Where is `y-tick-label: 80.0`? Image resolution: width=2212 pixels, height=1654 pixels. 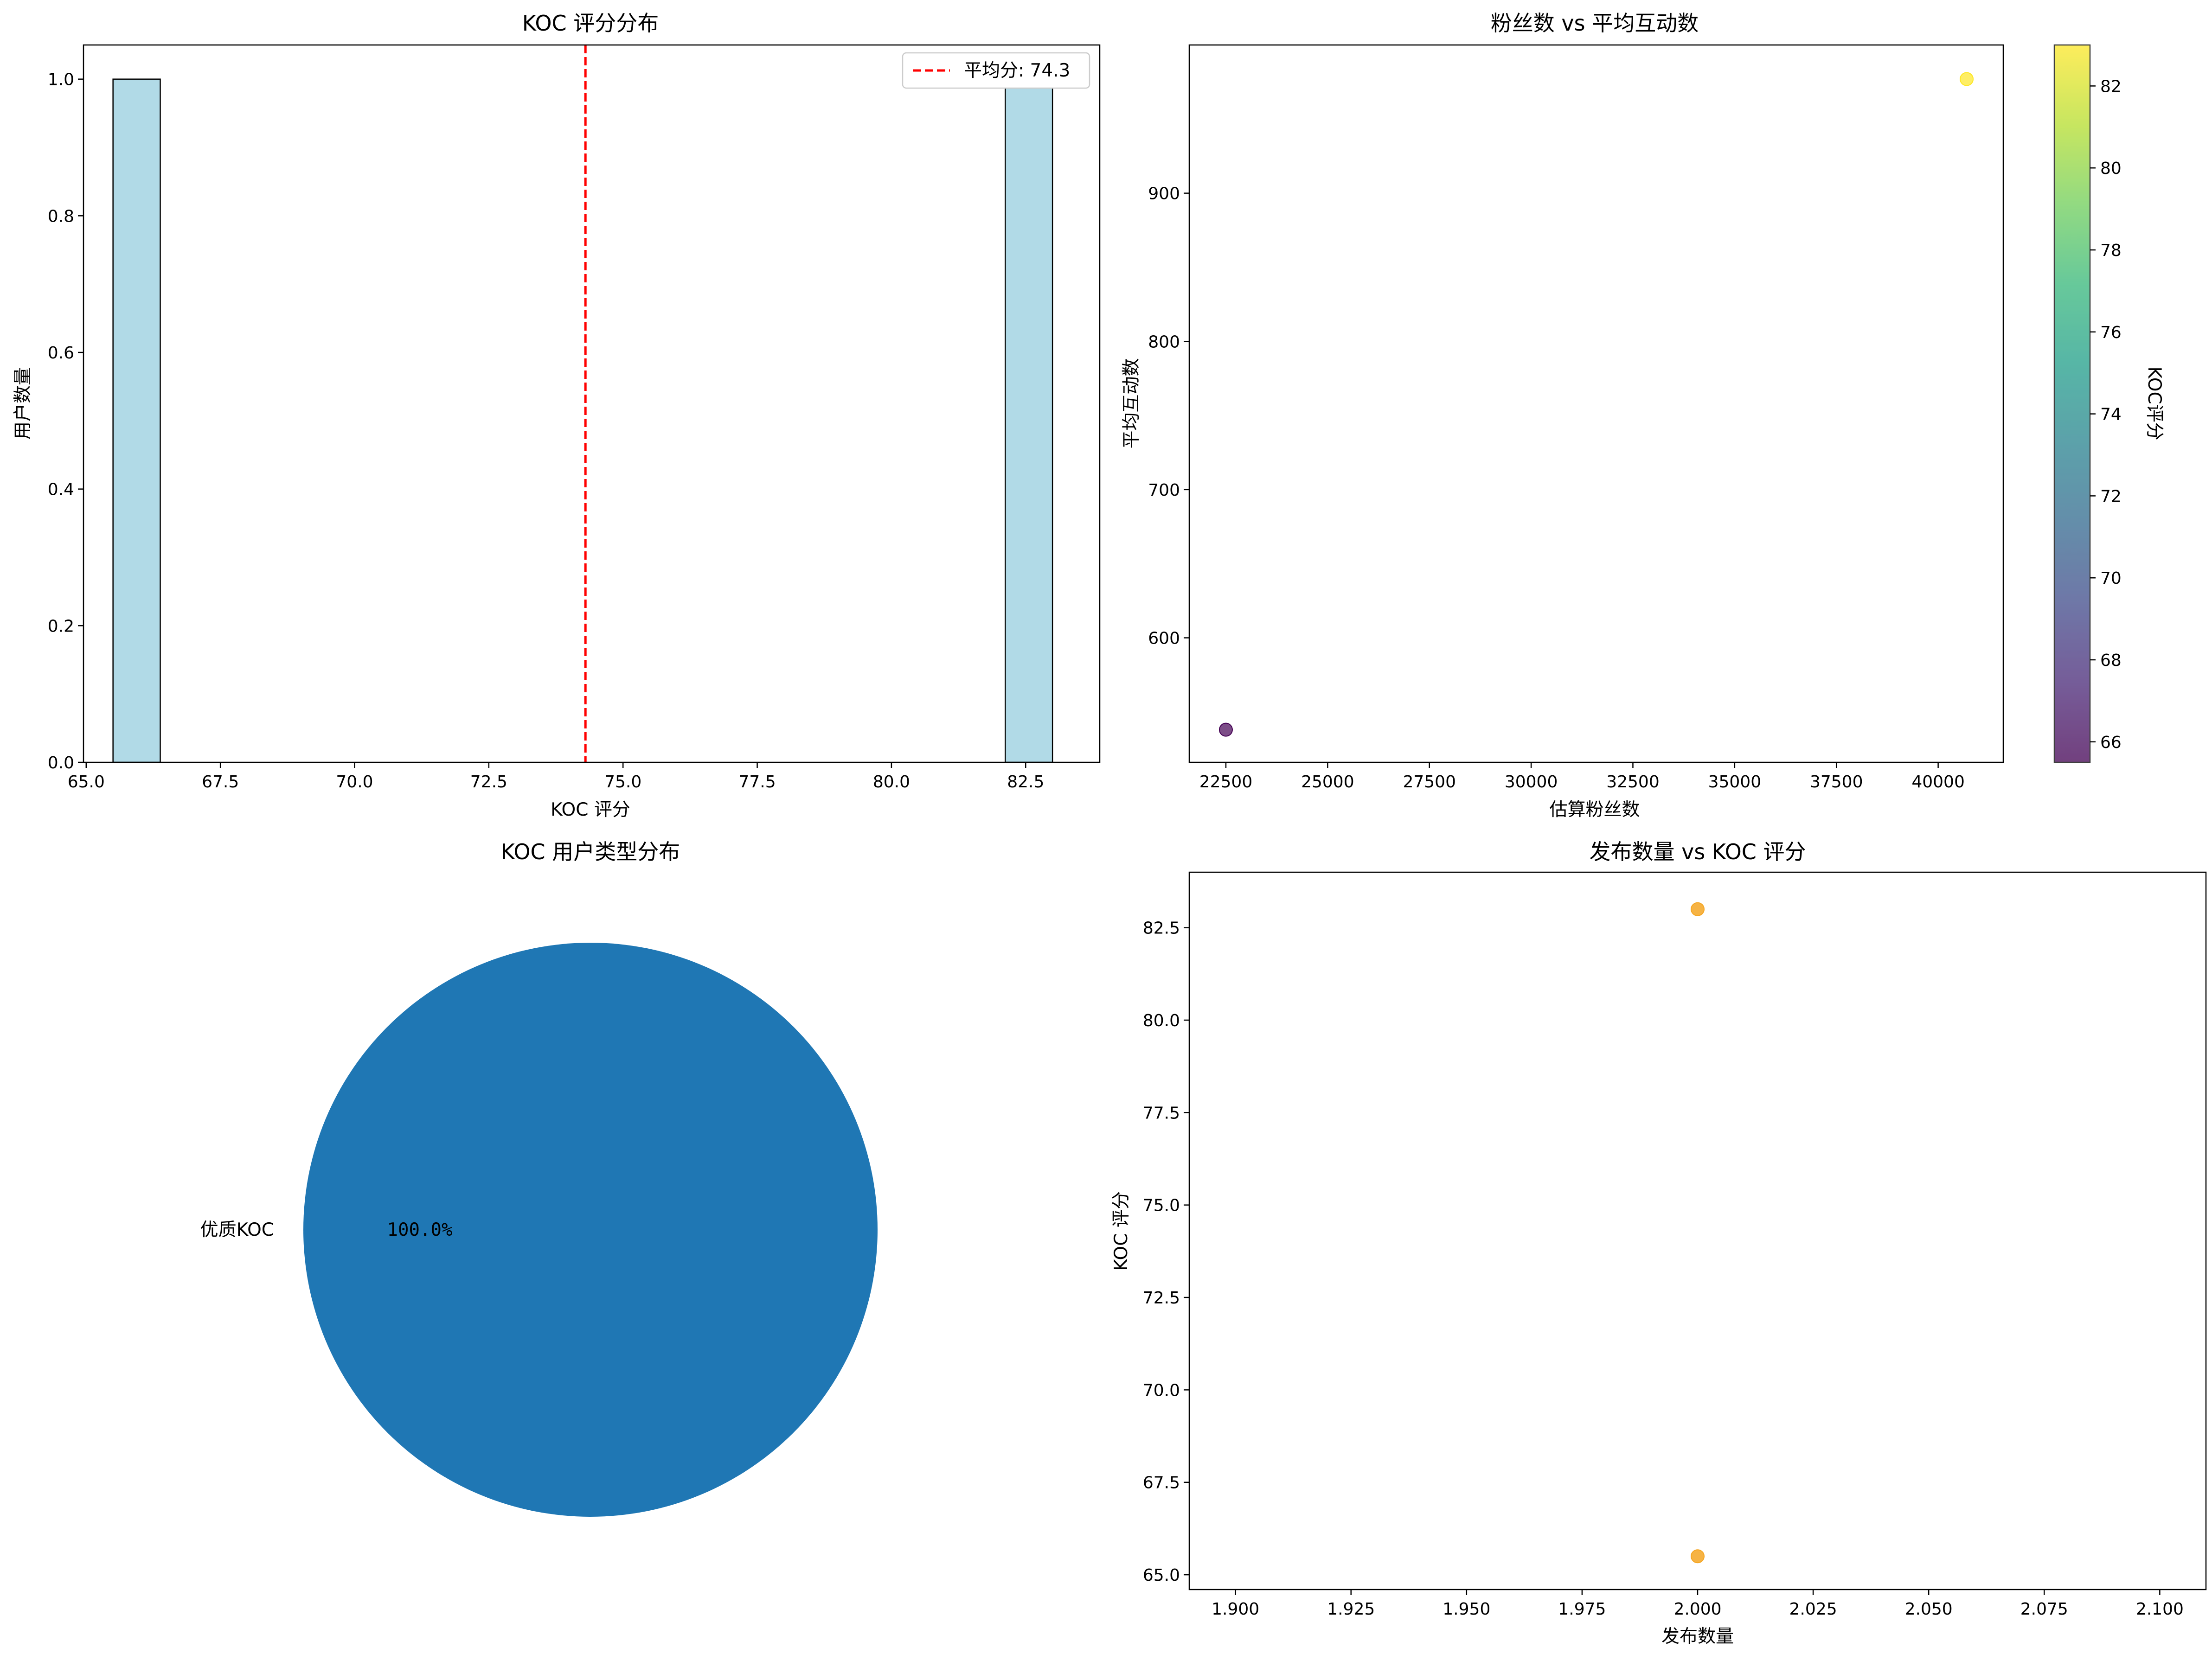 y-tick-label: 80.0 is located at coordinates (1161, 1020).